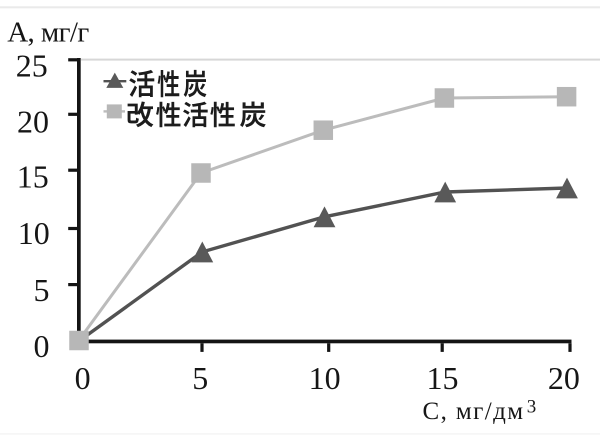 This screenshot has height=441, width=600. I want to click on svg-text: 3, so click(532, 406).